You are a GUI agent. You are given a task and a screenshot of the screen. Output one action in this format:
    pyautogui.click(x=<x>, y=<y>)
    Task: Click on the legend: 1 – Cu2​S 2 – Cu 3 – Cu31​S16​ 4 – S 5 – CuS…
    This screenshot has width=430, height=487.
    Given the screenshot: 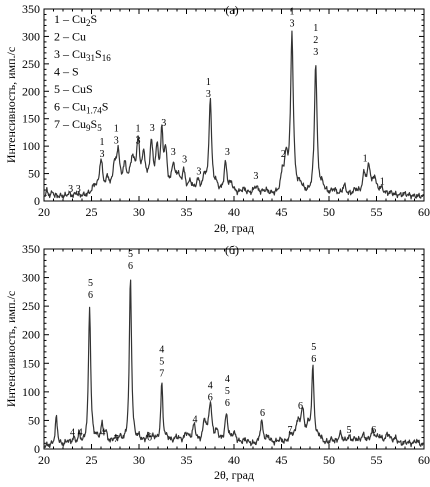 What is the action you would take?
    pyautogui.click(x=82, y=72)
    